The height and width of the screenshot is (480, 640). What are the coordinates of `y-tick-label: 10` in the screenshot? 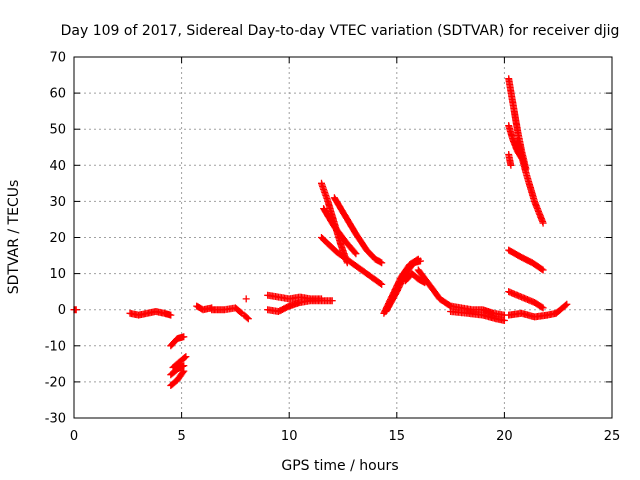 It's located at (57, 274).